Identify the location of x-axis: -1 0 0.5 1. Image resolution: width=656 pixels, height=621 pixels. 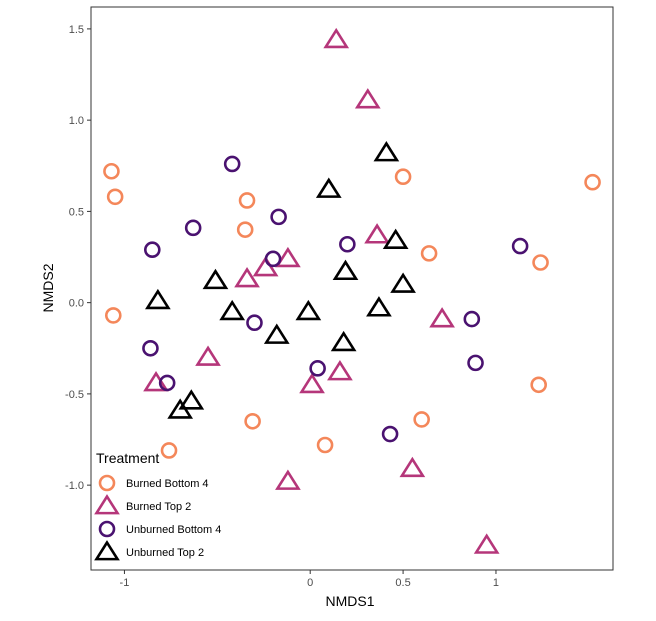
(309, 579).